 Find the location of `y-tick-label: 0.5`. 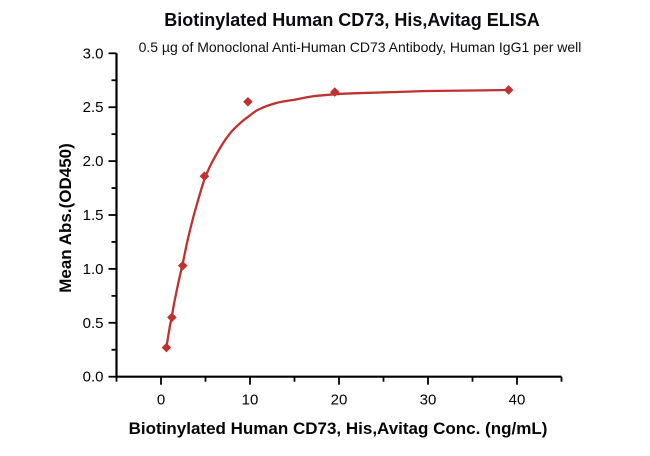

y-tick-label: 0.5 is located at coordinates (93, 323).